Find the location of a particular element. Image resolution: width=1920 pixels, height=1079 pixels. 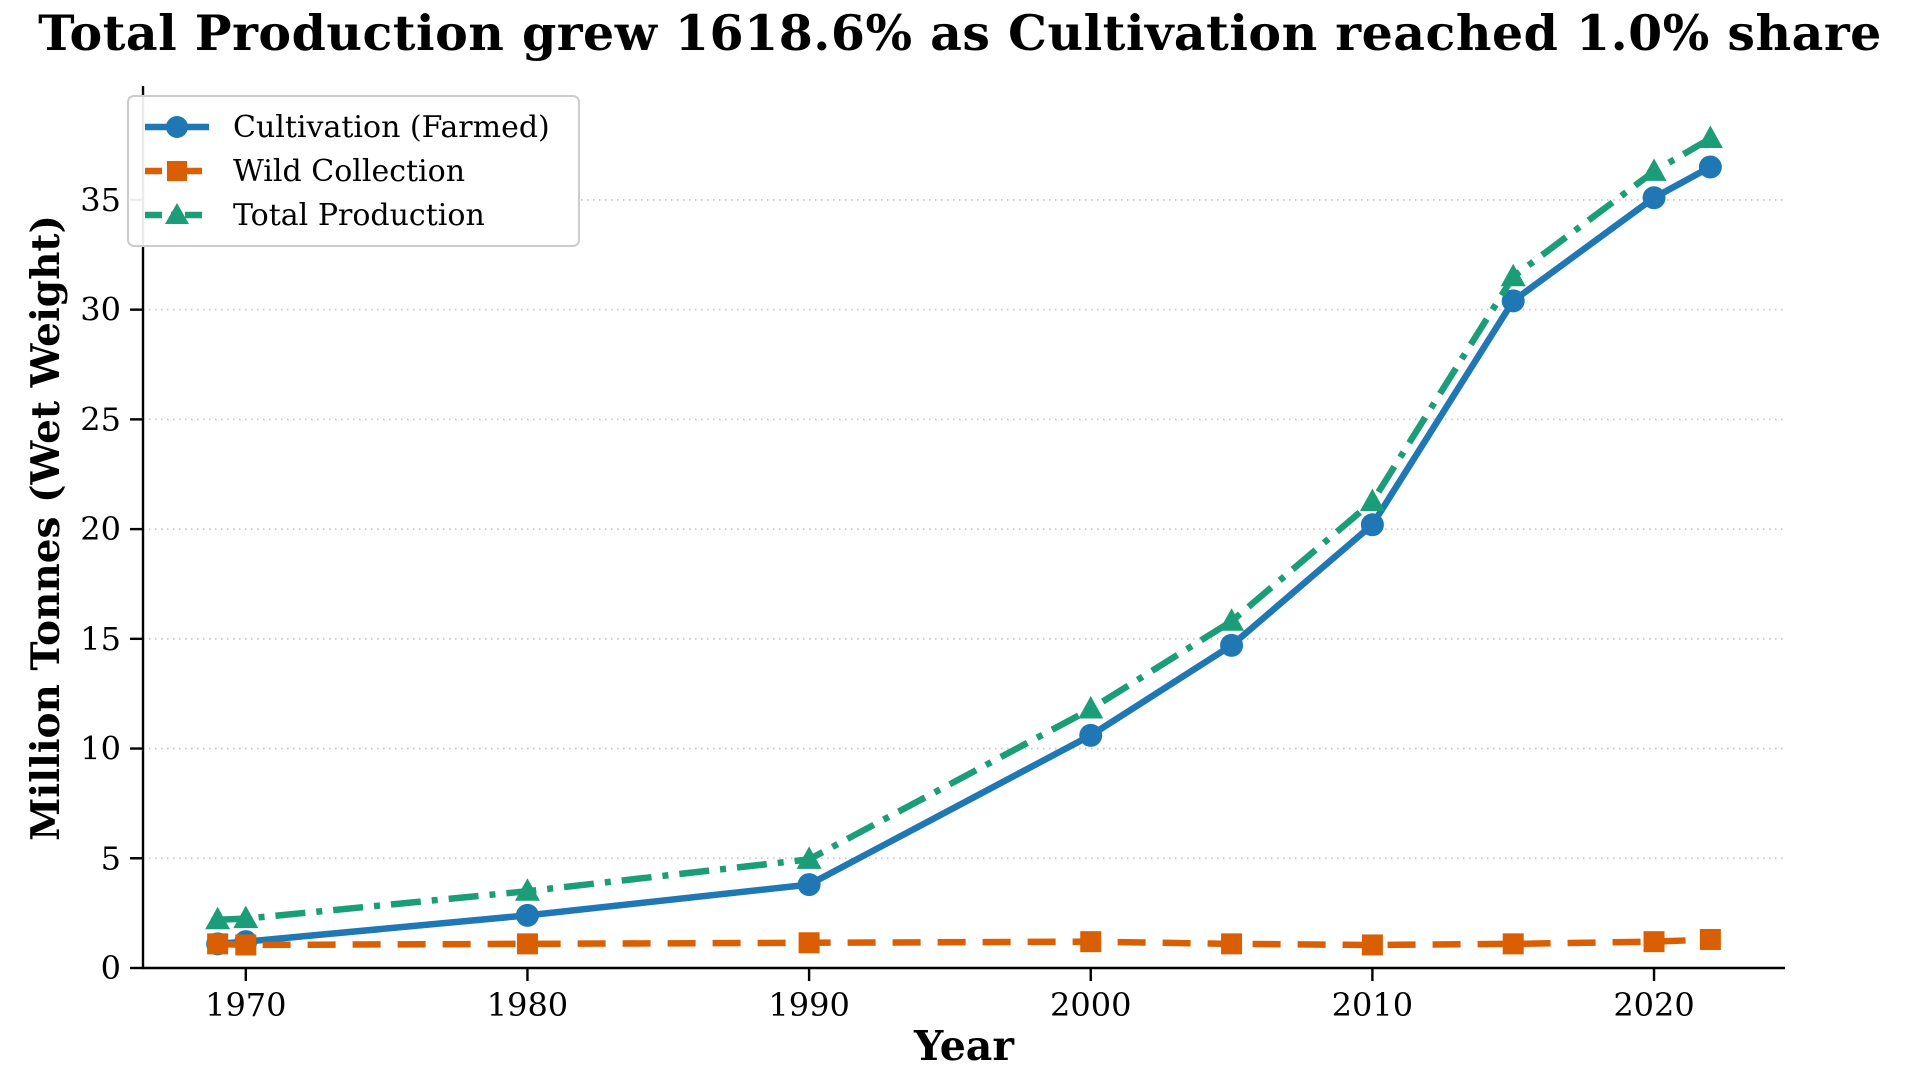

y-axis-tick-label: 5 is located at coordinates (111, 858).